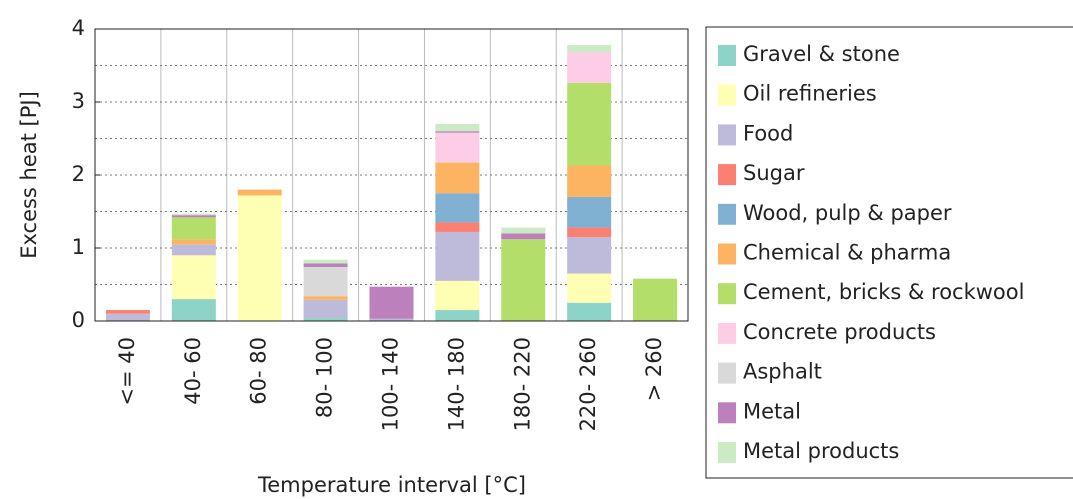  Describe the element at coordinates (456, 384) in the screenshot. I see `x-tick-label: 140- 180` at that location.